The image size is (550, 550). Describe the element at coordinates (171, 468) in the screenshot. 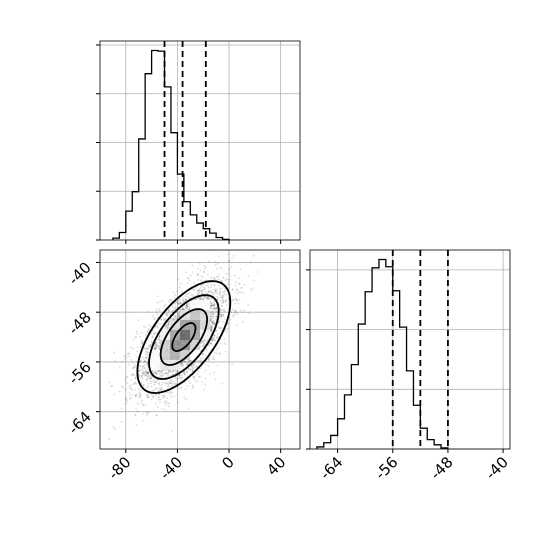

I see `joint-xtick-label: -40` at that location.